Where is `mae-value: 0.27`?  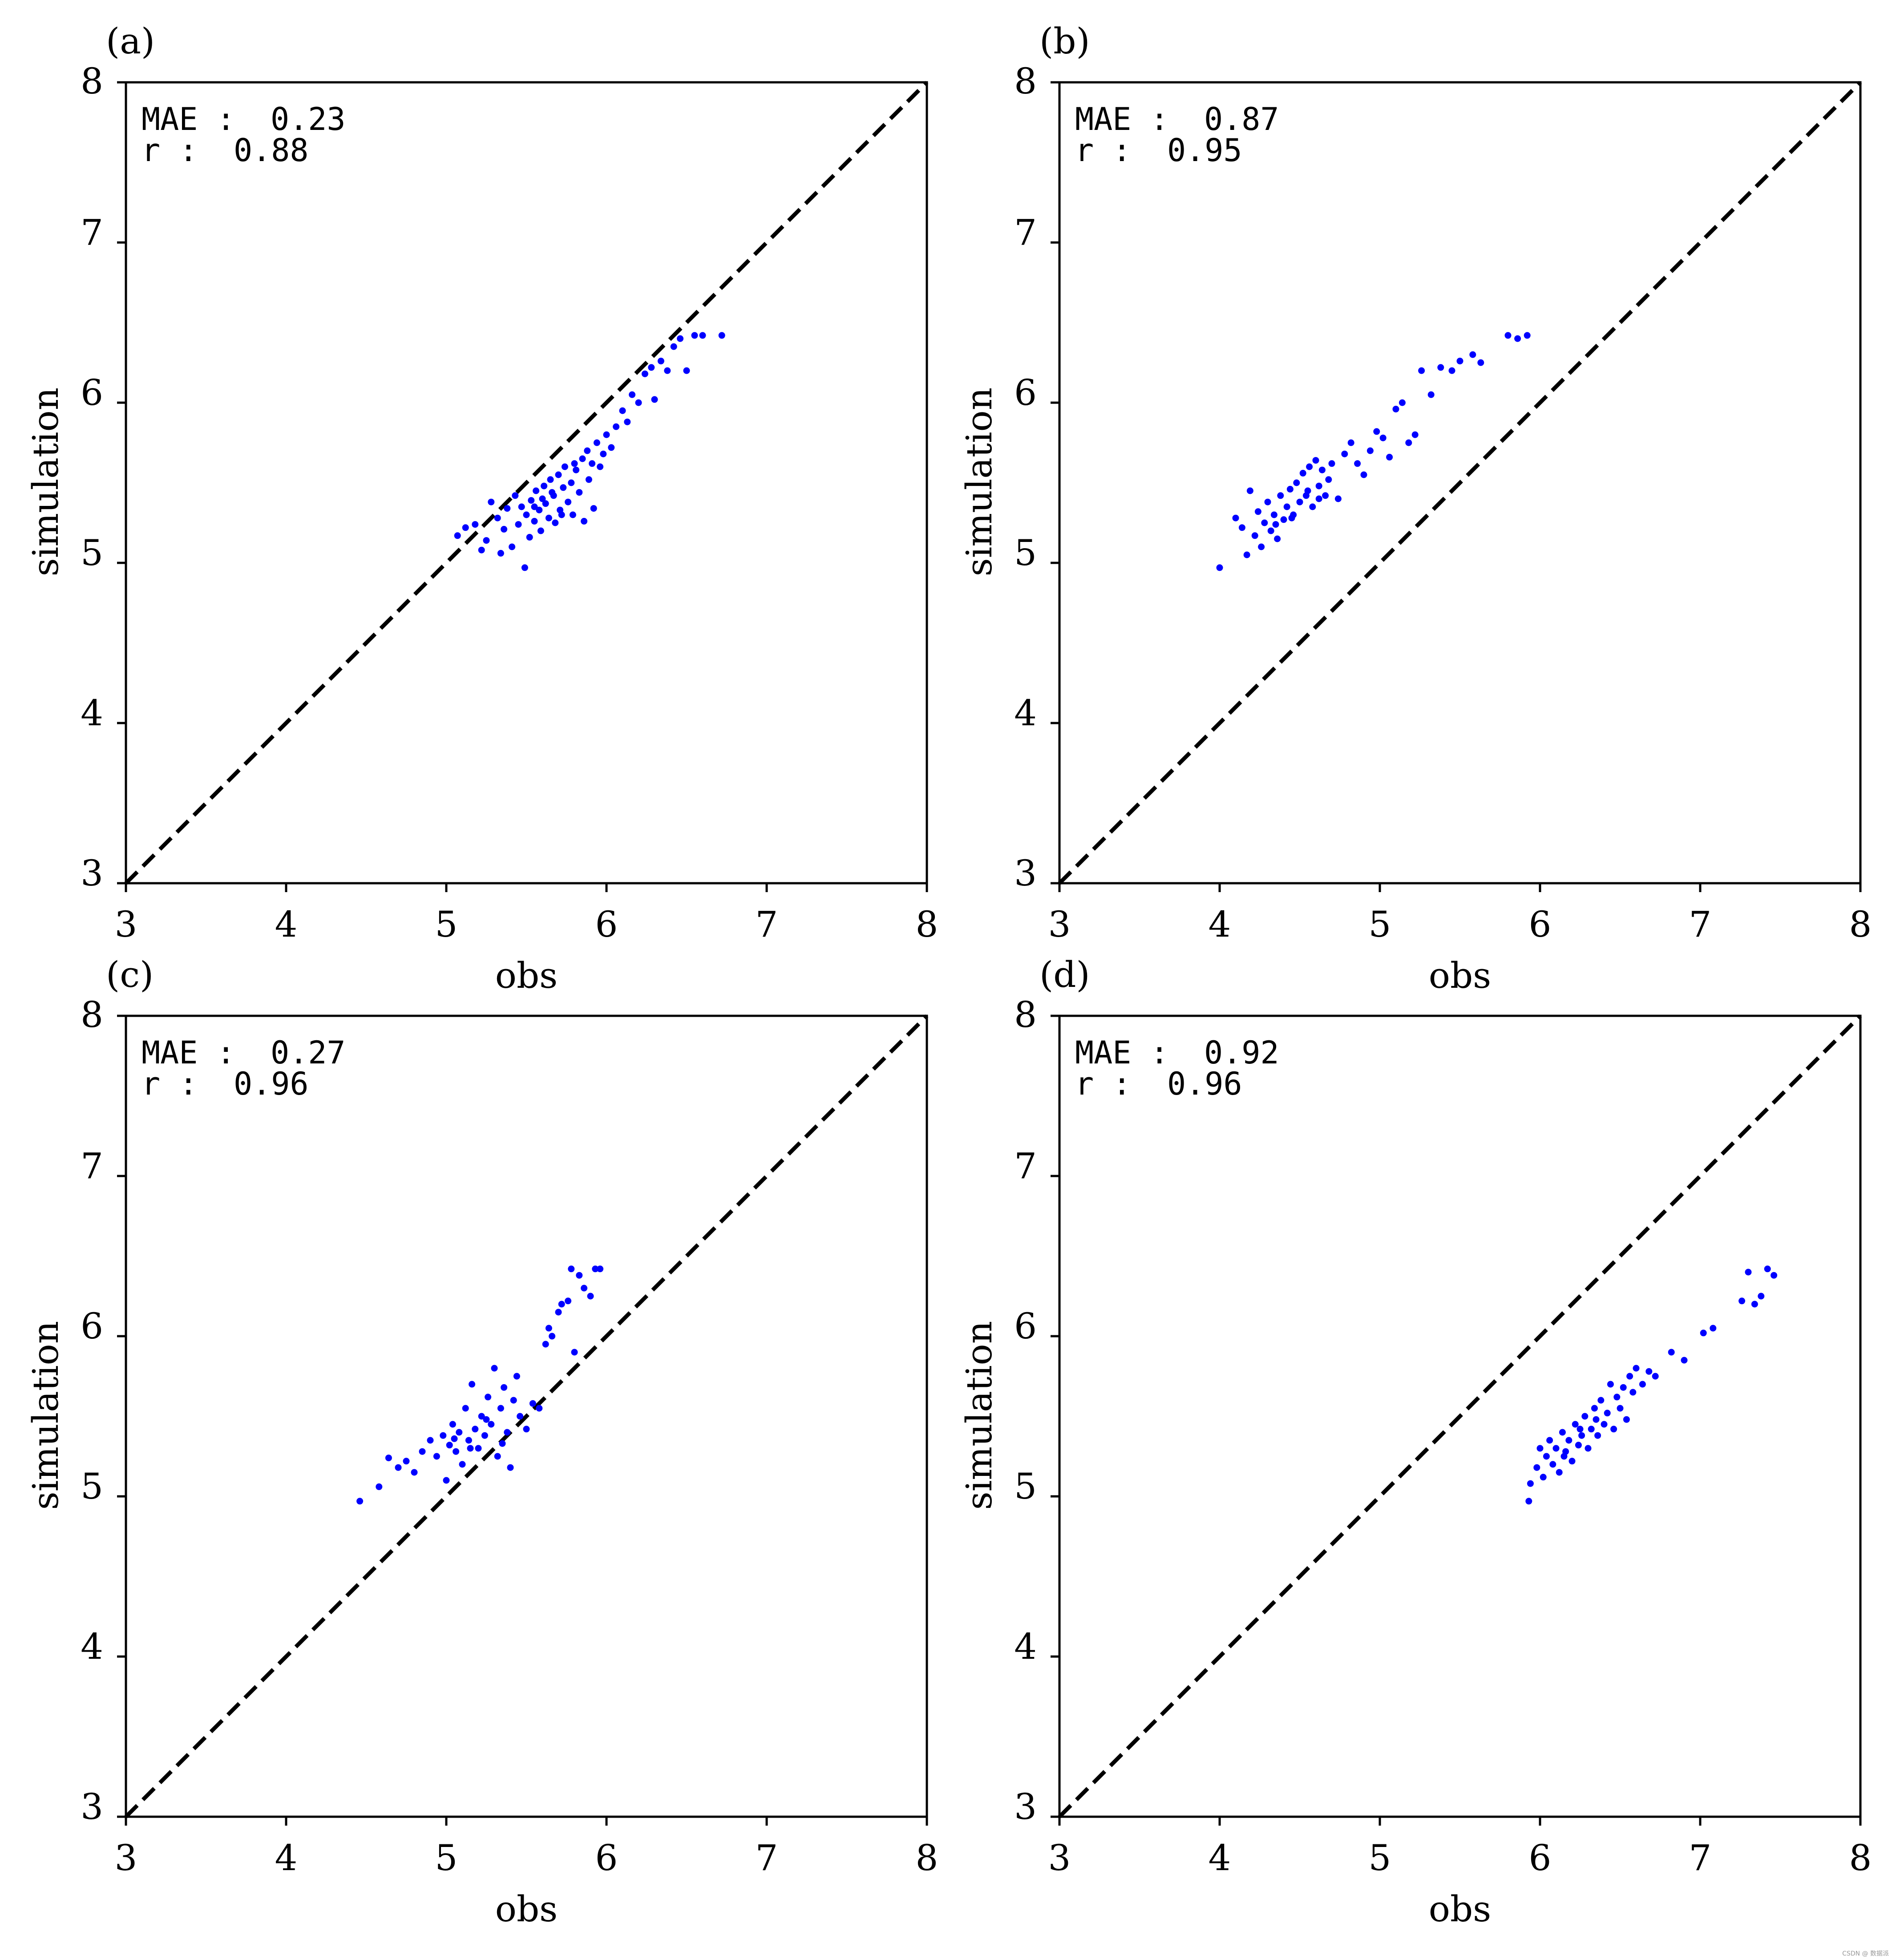 mae-value: 0.27 is located at coordinates (308, 1053).